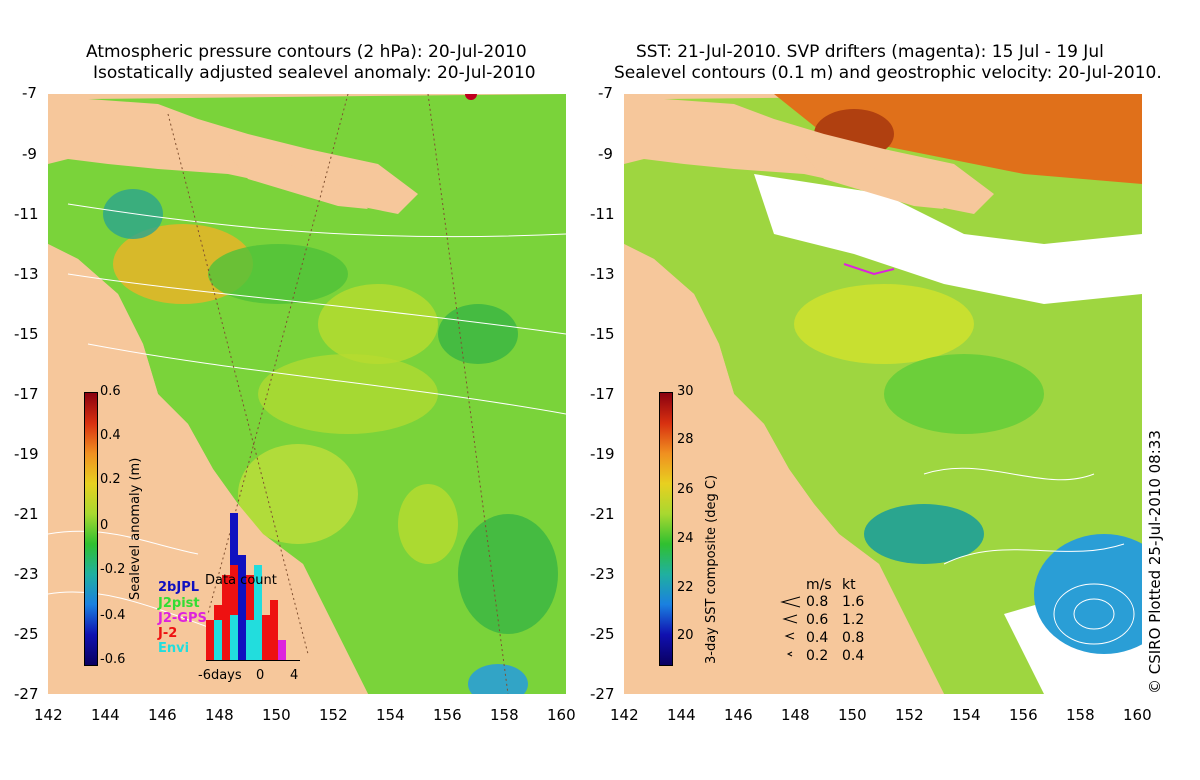 This screenshot has height=780, width=1200. I want to click on right-lat-tick-6: -19, so click(602, 454).